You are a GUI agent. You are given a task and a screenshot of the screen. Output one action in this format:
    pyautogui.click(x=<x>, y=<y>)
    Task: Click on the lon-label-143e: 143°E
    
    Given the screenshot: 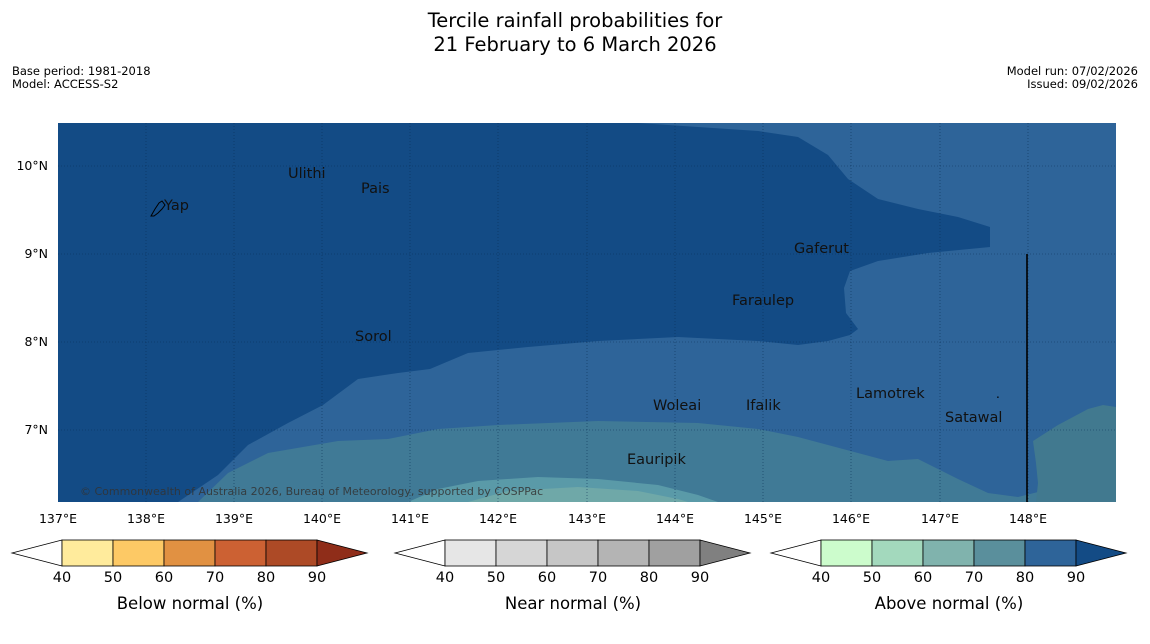 What is the action you would take?
    pyautogui.click(x=586, y=518)
    